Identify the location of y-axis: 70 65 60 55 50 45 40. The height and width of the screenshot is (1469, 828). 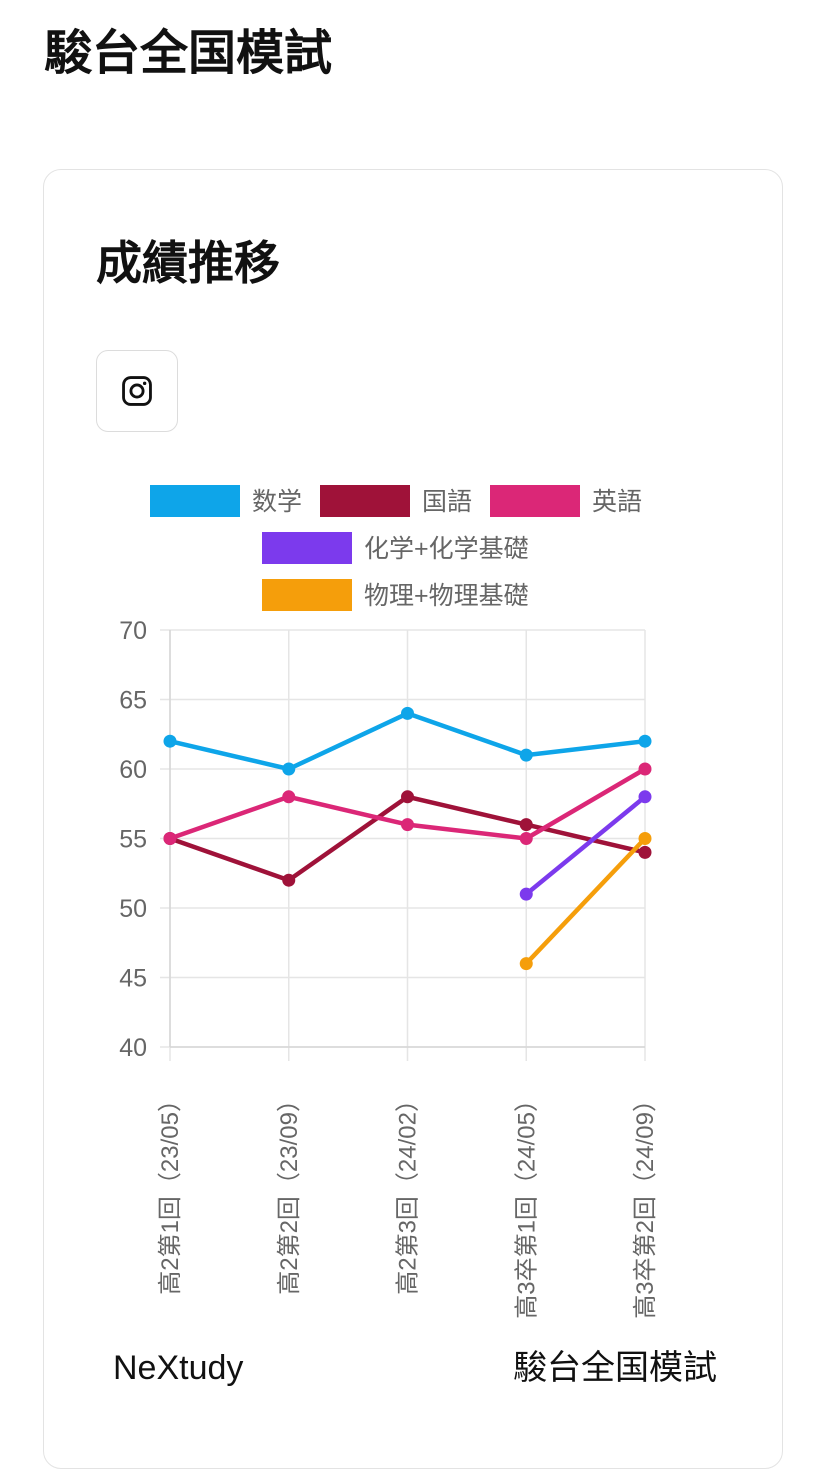
(133, 839).